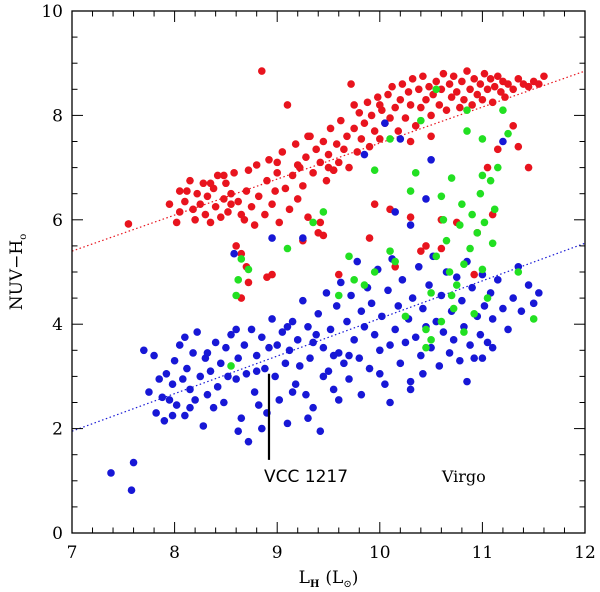 The image size is (600, 592). I want to click on x-tick-labels: 7 8 9 10 11 12, so click(331, 553).